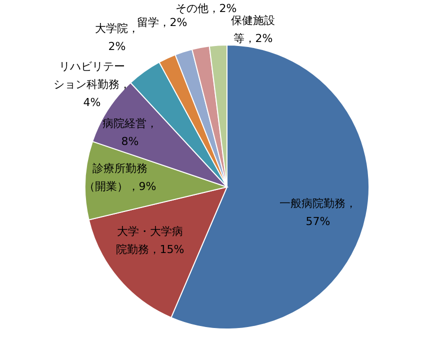 The height and width of the screenshot is (352, 444). What do you see at coordinates (130, 132) in the screenshot?
I see `slice-label: 病院経営，8%` at bounding box center [130, 132].